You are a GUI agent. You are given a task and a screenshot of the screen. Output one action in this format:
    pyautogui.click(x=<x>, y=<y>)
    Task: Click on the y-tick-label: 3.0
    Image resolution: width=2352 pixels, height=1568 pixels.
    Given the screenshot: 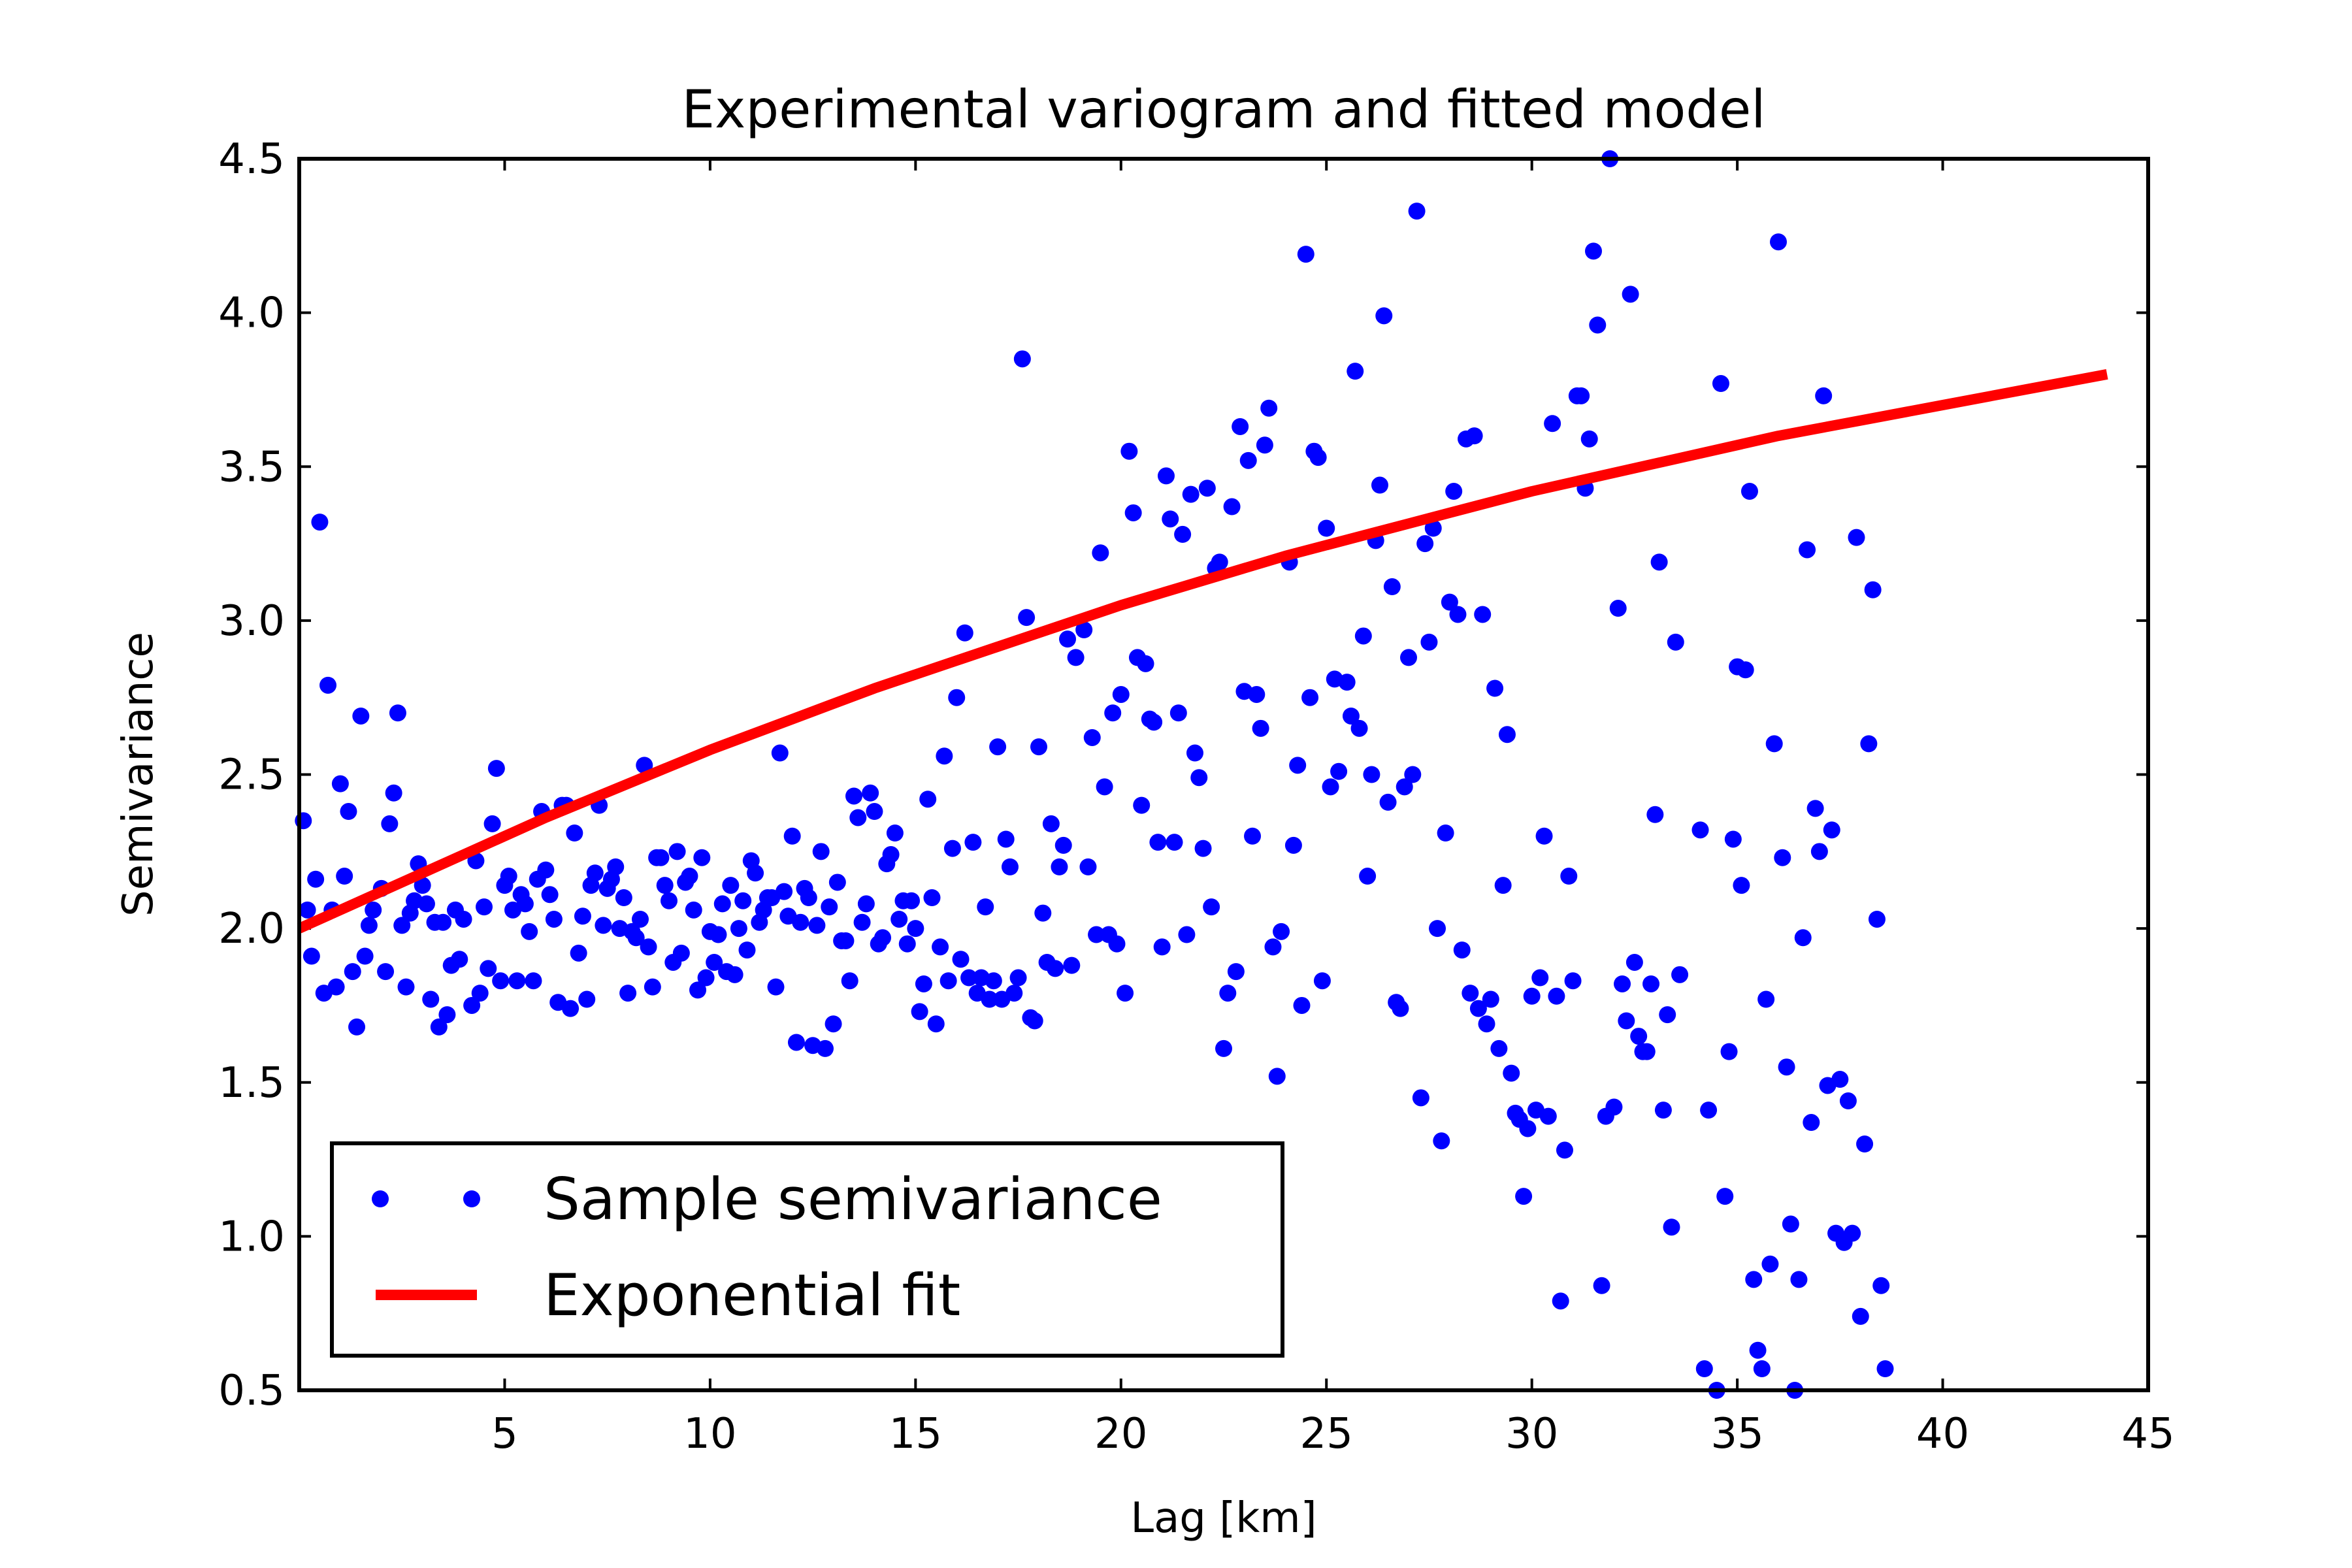 What is the action you would take?
    pyautogui.click(x=251, y=621)
    